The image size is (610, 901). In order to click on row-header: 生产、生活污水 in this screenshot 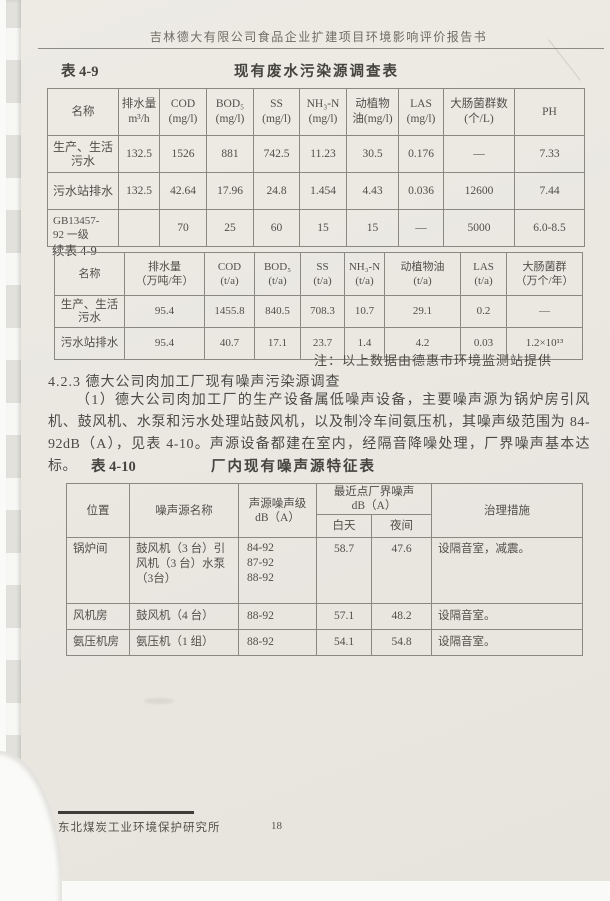, I will do `click(83, 154)`.